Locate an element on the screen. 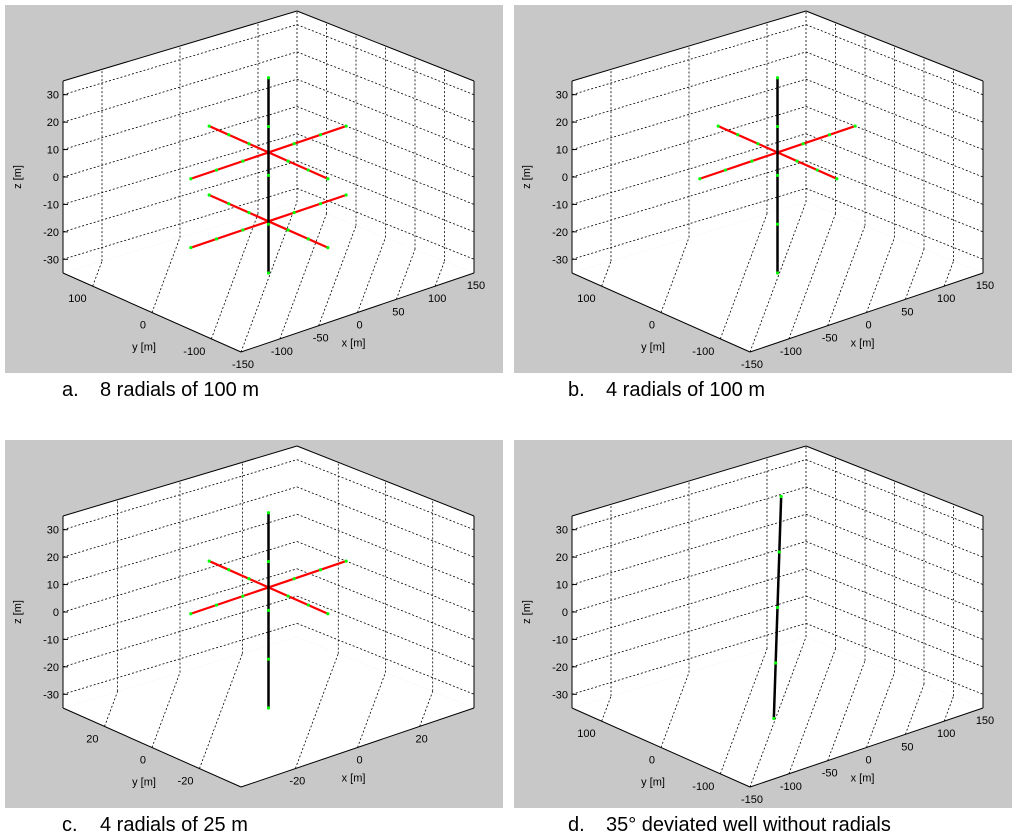 The image size is (1019, 839). z-axis-label: z [m] is located at coordinates (527, 177).